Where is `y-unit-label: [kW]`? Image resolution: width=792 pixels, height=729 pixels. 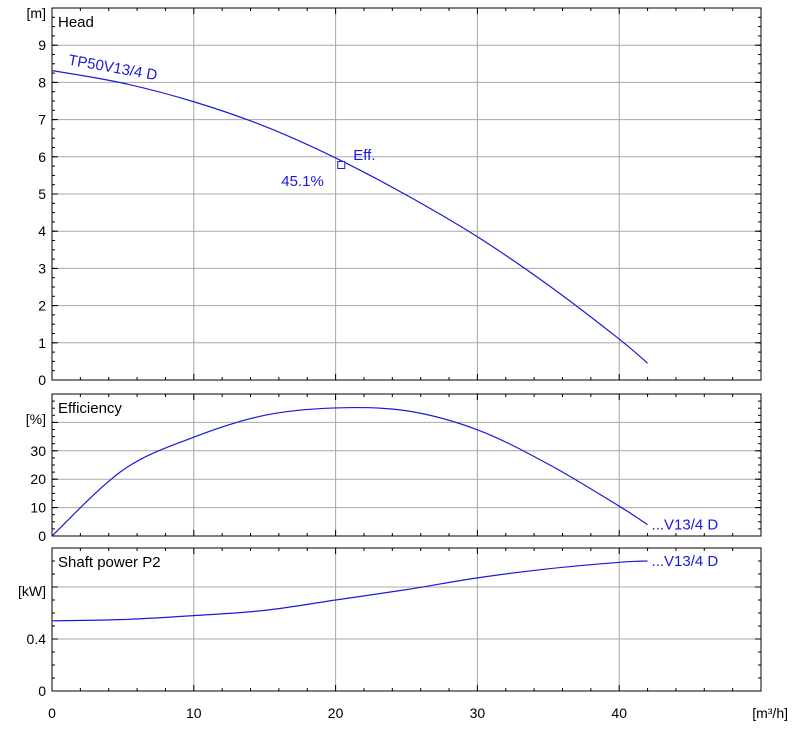
y-unit-label: [kW] is located at coordinates (32, 591).